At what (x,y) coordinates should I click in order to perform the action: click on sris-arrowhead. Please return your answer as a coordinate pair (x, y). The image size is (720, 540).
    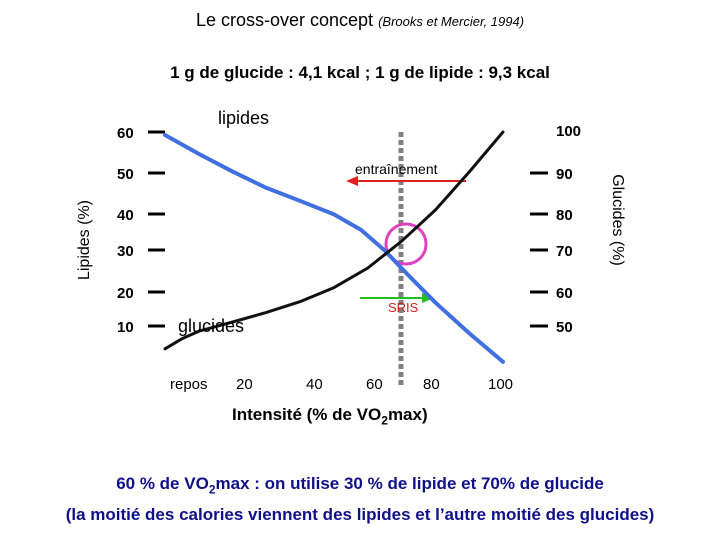
    Looking at the image, I should click on (428, 298).